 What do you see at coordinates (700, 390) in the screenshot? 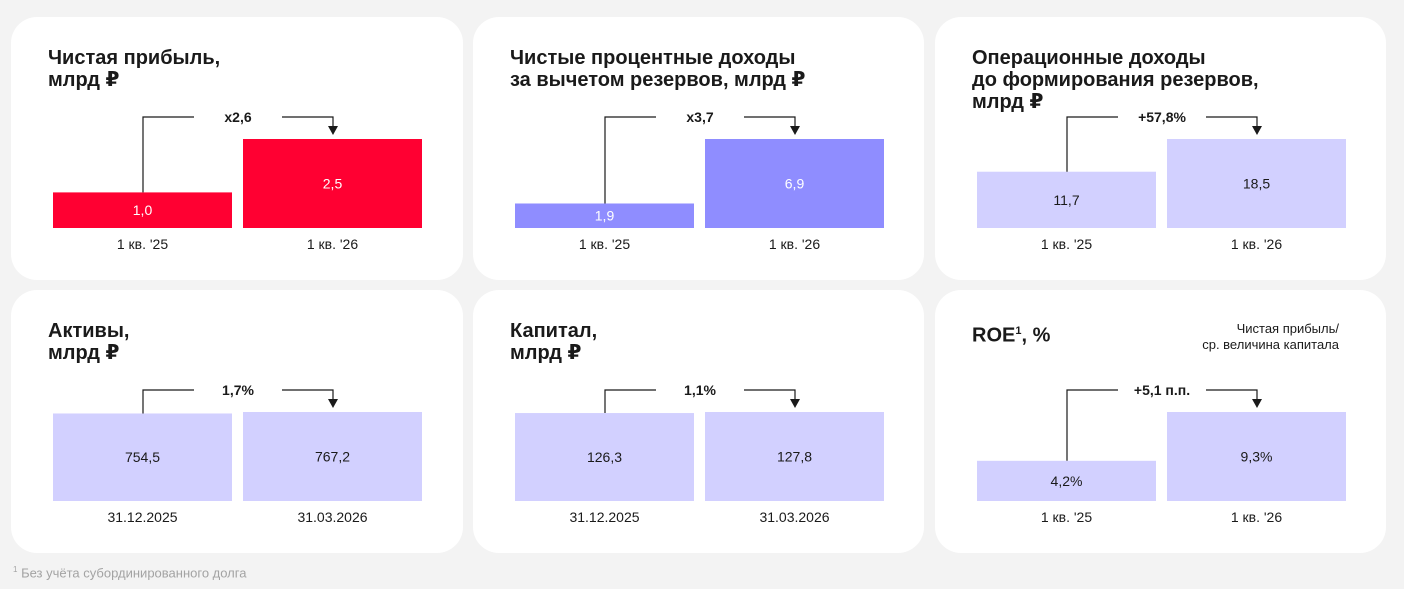
I see `change-label: 1,1%` at bounding box center [700, 390].